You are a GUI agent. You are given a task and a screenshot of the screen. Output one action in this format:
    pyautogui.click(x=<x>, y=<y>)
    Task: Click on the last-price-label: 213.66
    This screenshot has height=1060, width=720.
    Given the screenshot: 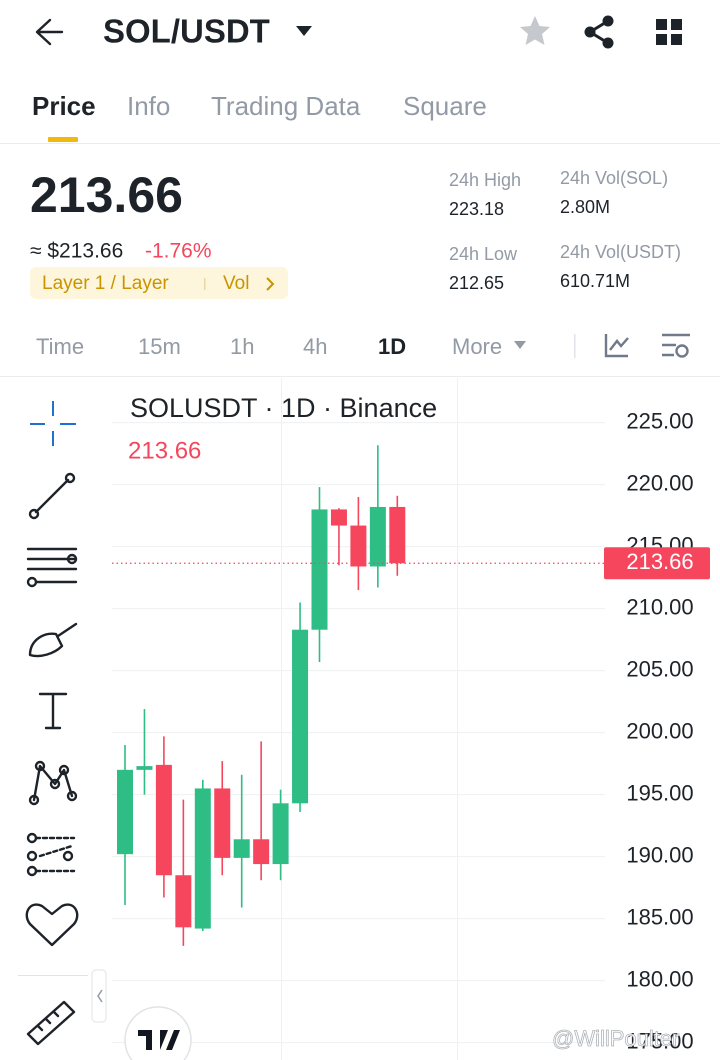 What is the action you would take?
    pyautogui.click(x=659, y=561)
    